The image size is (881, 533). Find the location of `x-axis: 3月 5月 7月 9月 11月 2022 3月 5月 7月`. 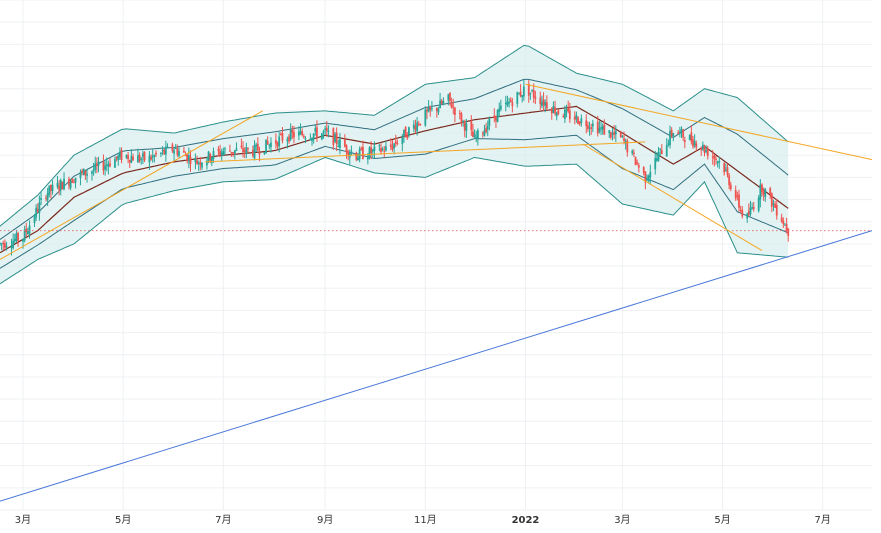

x-axis: 3月 5月 7月 9月 11月 2022 3月 5月 7月 is located at coordinates (423, 520).